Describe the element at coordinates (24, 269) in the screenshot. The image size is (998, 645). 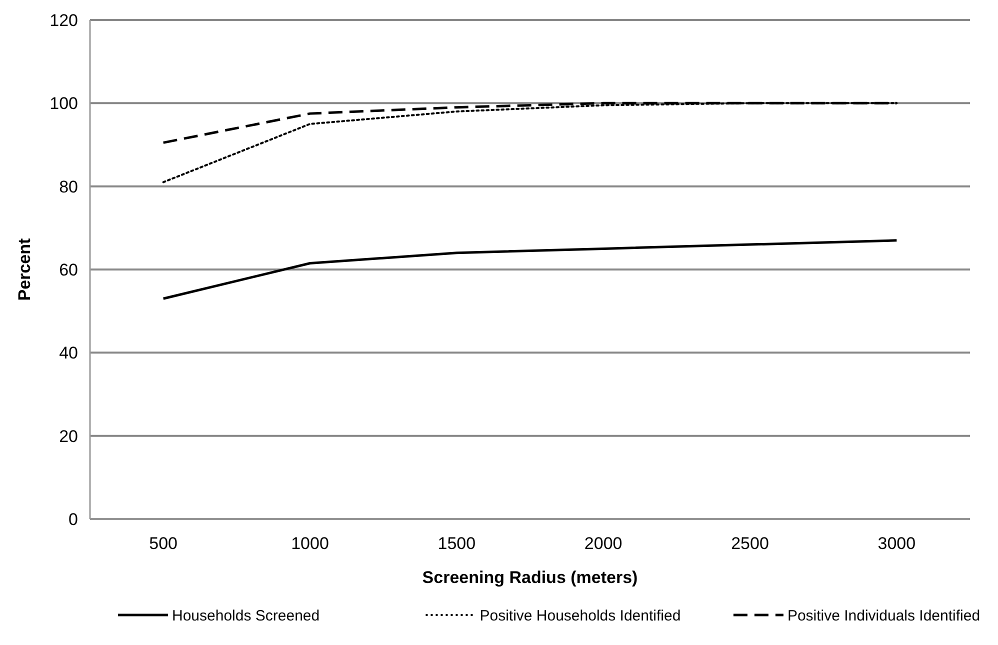
I see `y-axis-title: Percent` at that location.